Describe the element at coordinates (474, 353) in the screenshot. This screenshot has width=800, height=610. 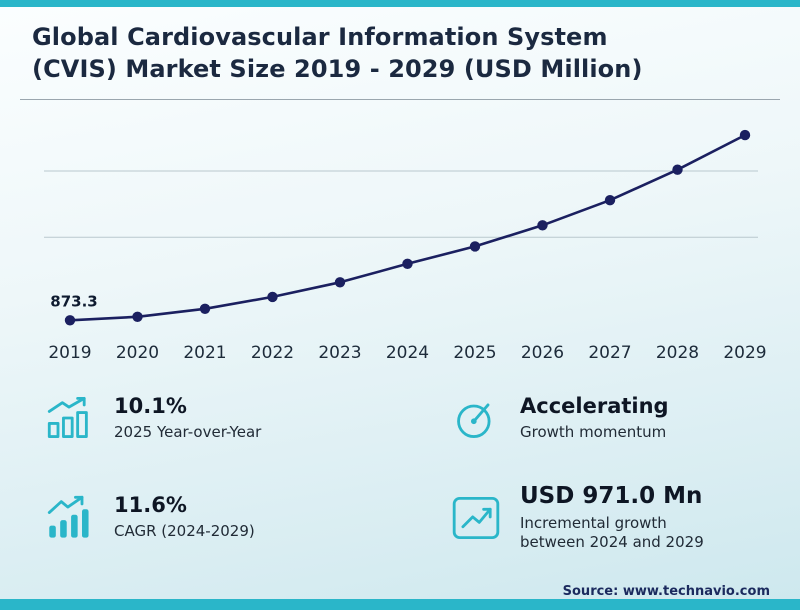
I see `x-axis-label-2025: 2025` at that location.